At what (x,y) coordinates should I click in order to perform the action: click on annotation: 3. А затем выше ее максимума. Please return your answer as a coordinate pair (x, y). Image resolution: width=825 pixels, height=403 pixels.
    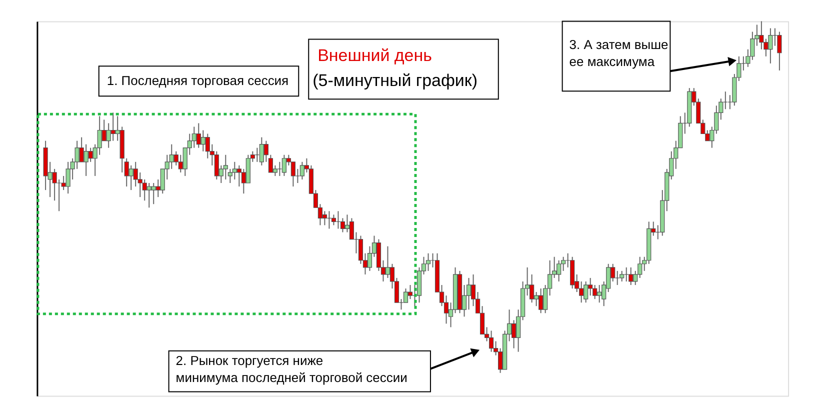
    Looking at the image, I should click on (618, 53).